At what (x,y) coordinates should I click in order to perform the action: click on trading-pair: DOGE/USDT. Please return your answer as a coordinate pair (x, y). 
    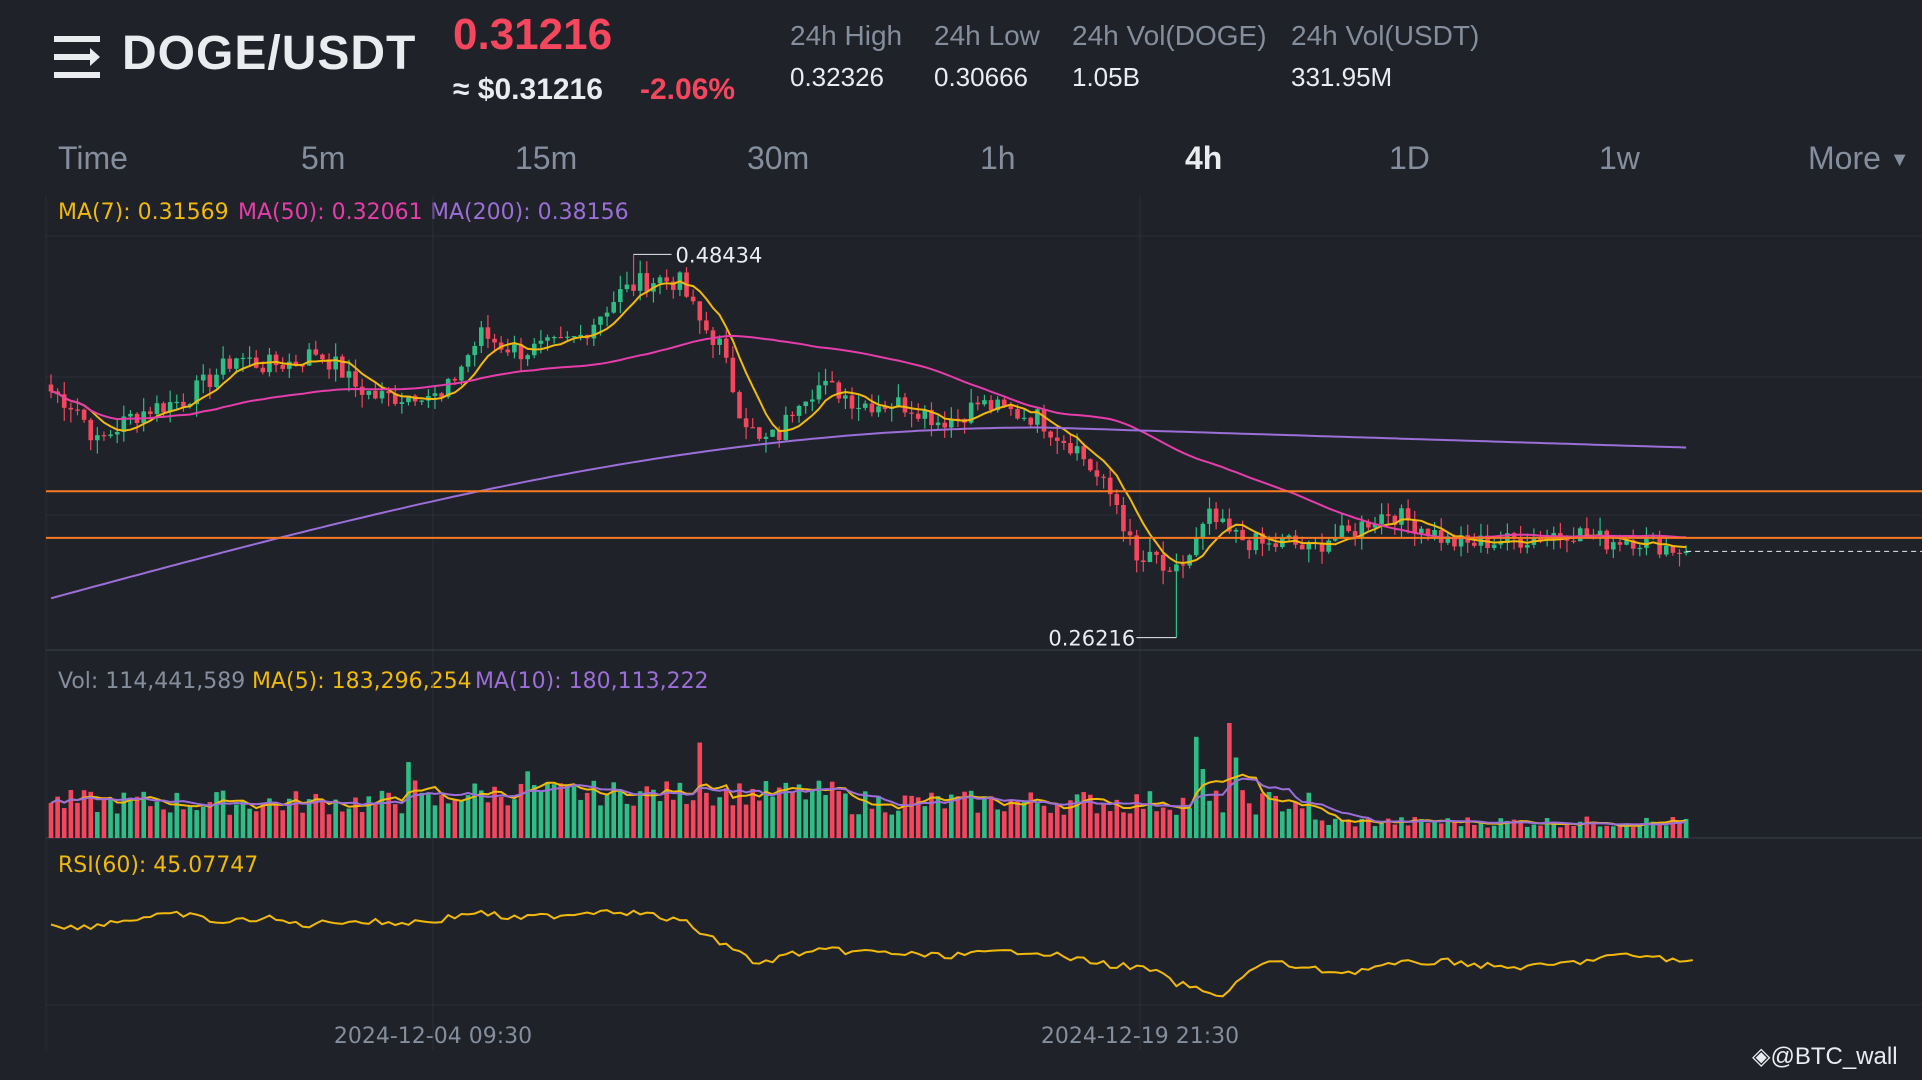
    Looking at the image, I should click on (269, 53).